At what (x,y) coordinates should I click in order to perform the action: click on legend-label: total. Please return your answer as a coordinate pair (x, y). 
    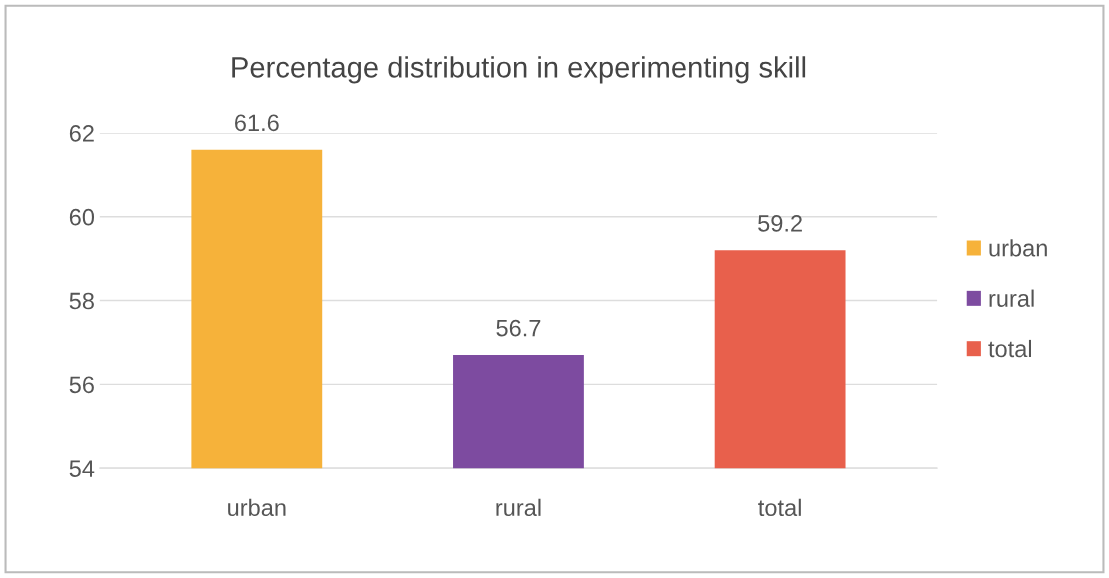
    Looking at the image, I should click on (1010, 348).